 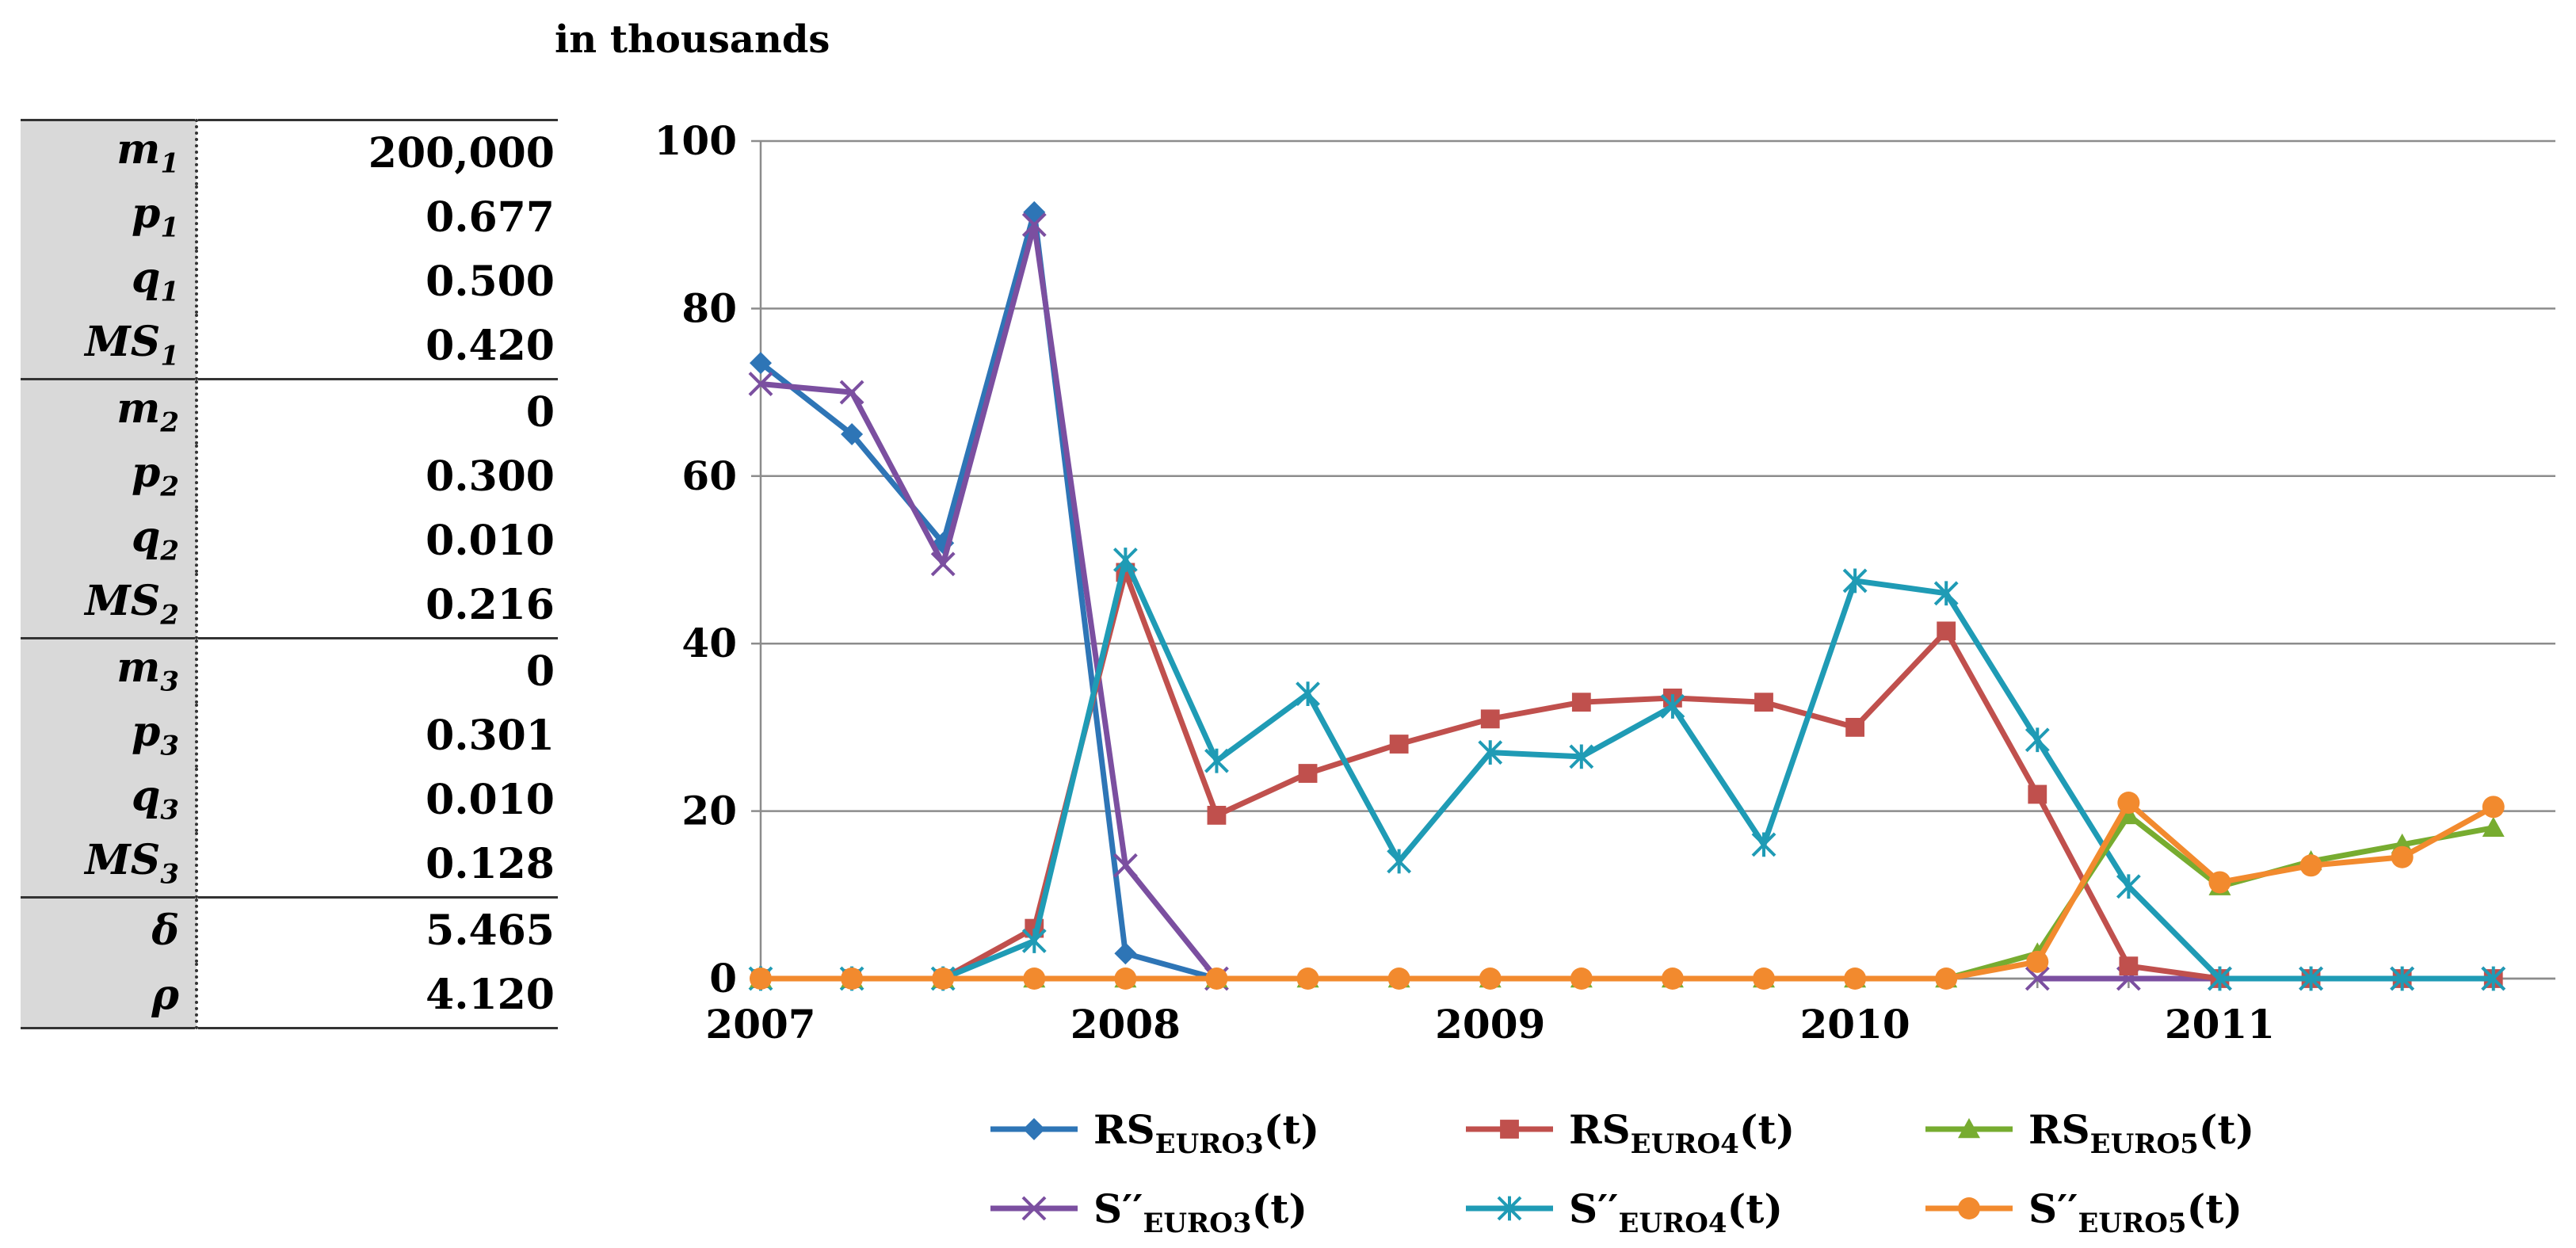 I want to click on legend-label-sub: EURO3, so click(x=1209, y=1144).